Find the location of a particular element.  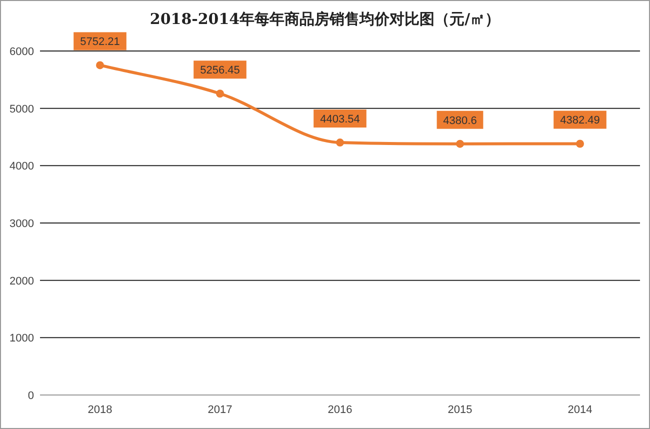

y-tick-label: 6000 is located at coordinates (22, 52).